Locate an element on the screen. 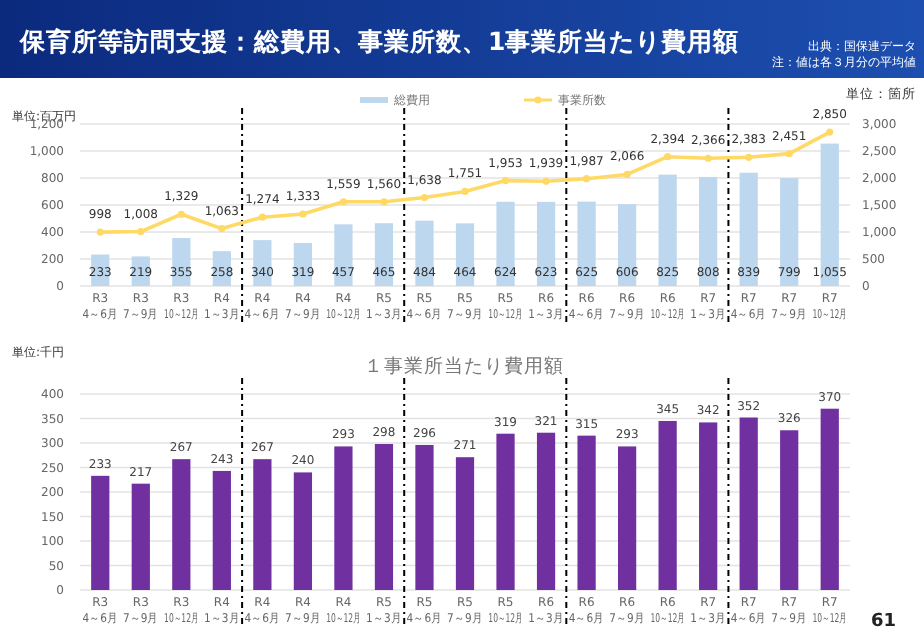 This screenshot has height=640, width=924. chart-title: １事業所当たり費用額 is located at coordinates (464, 366).